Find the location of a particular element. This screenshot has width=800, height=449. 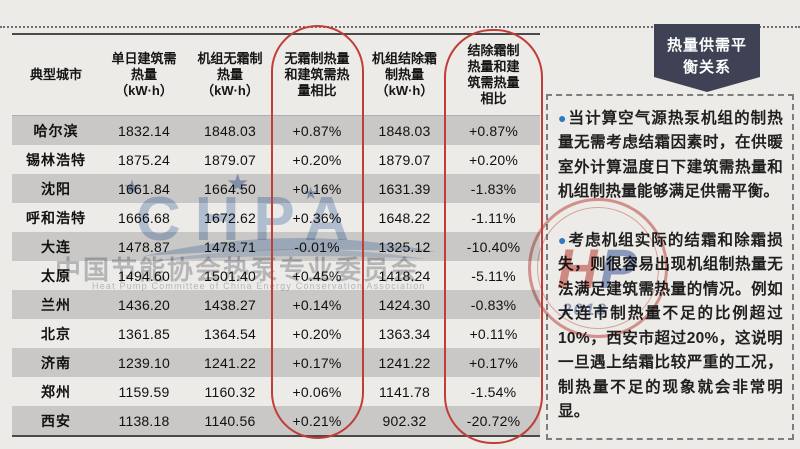

value-cell: +0.21% is located at coordinates (317, 420).